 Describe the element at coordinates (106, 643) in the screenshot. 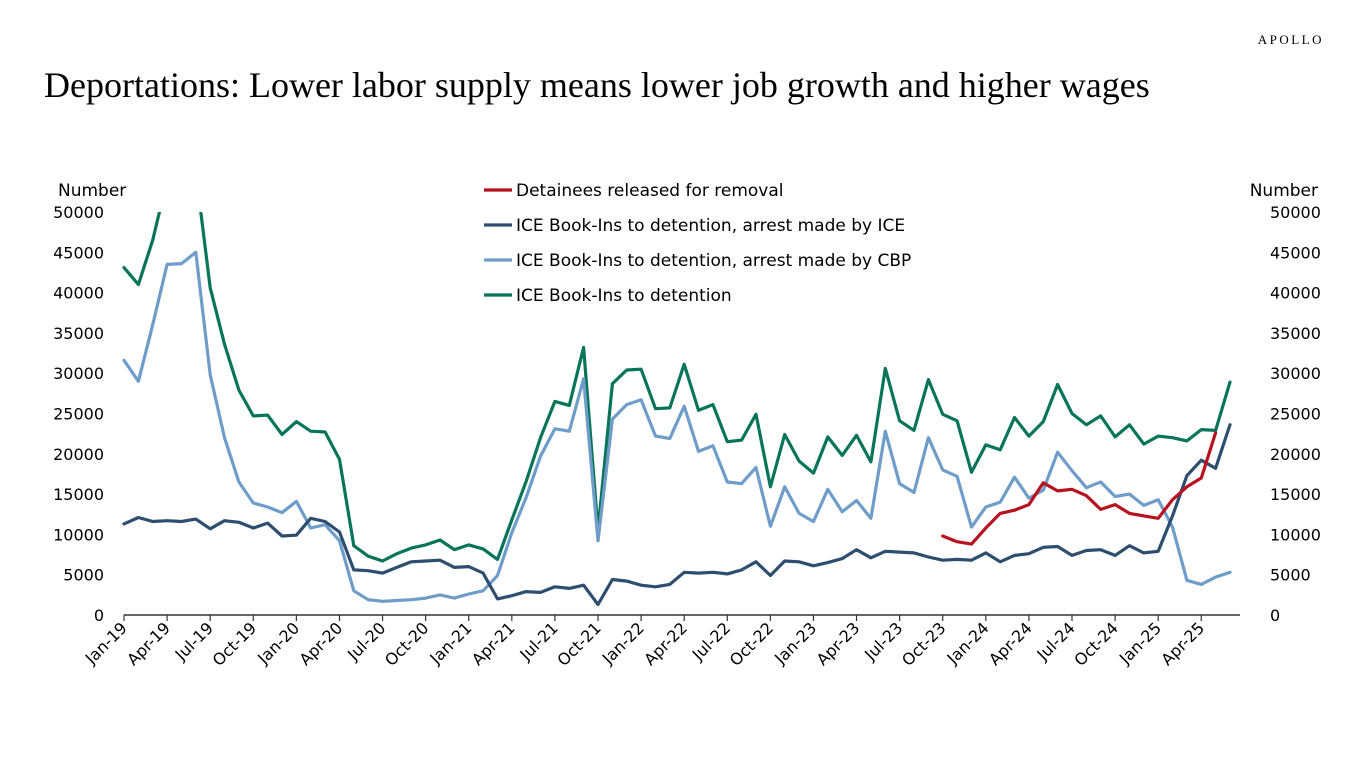

I see `x-tick-label: Jan-19` at that location.